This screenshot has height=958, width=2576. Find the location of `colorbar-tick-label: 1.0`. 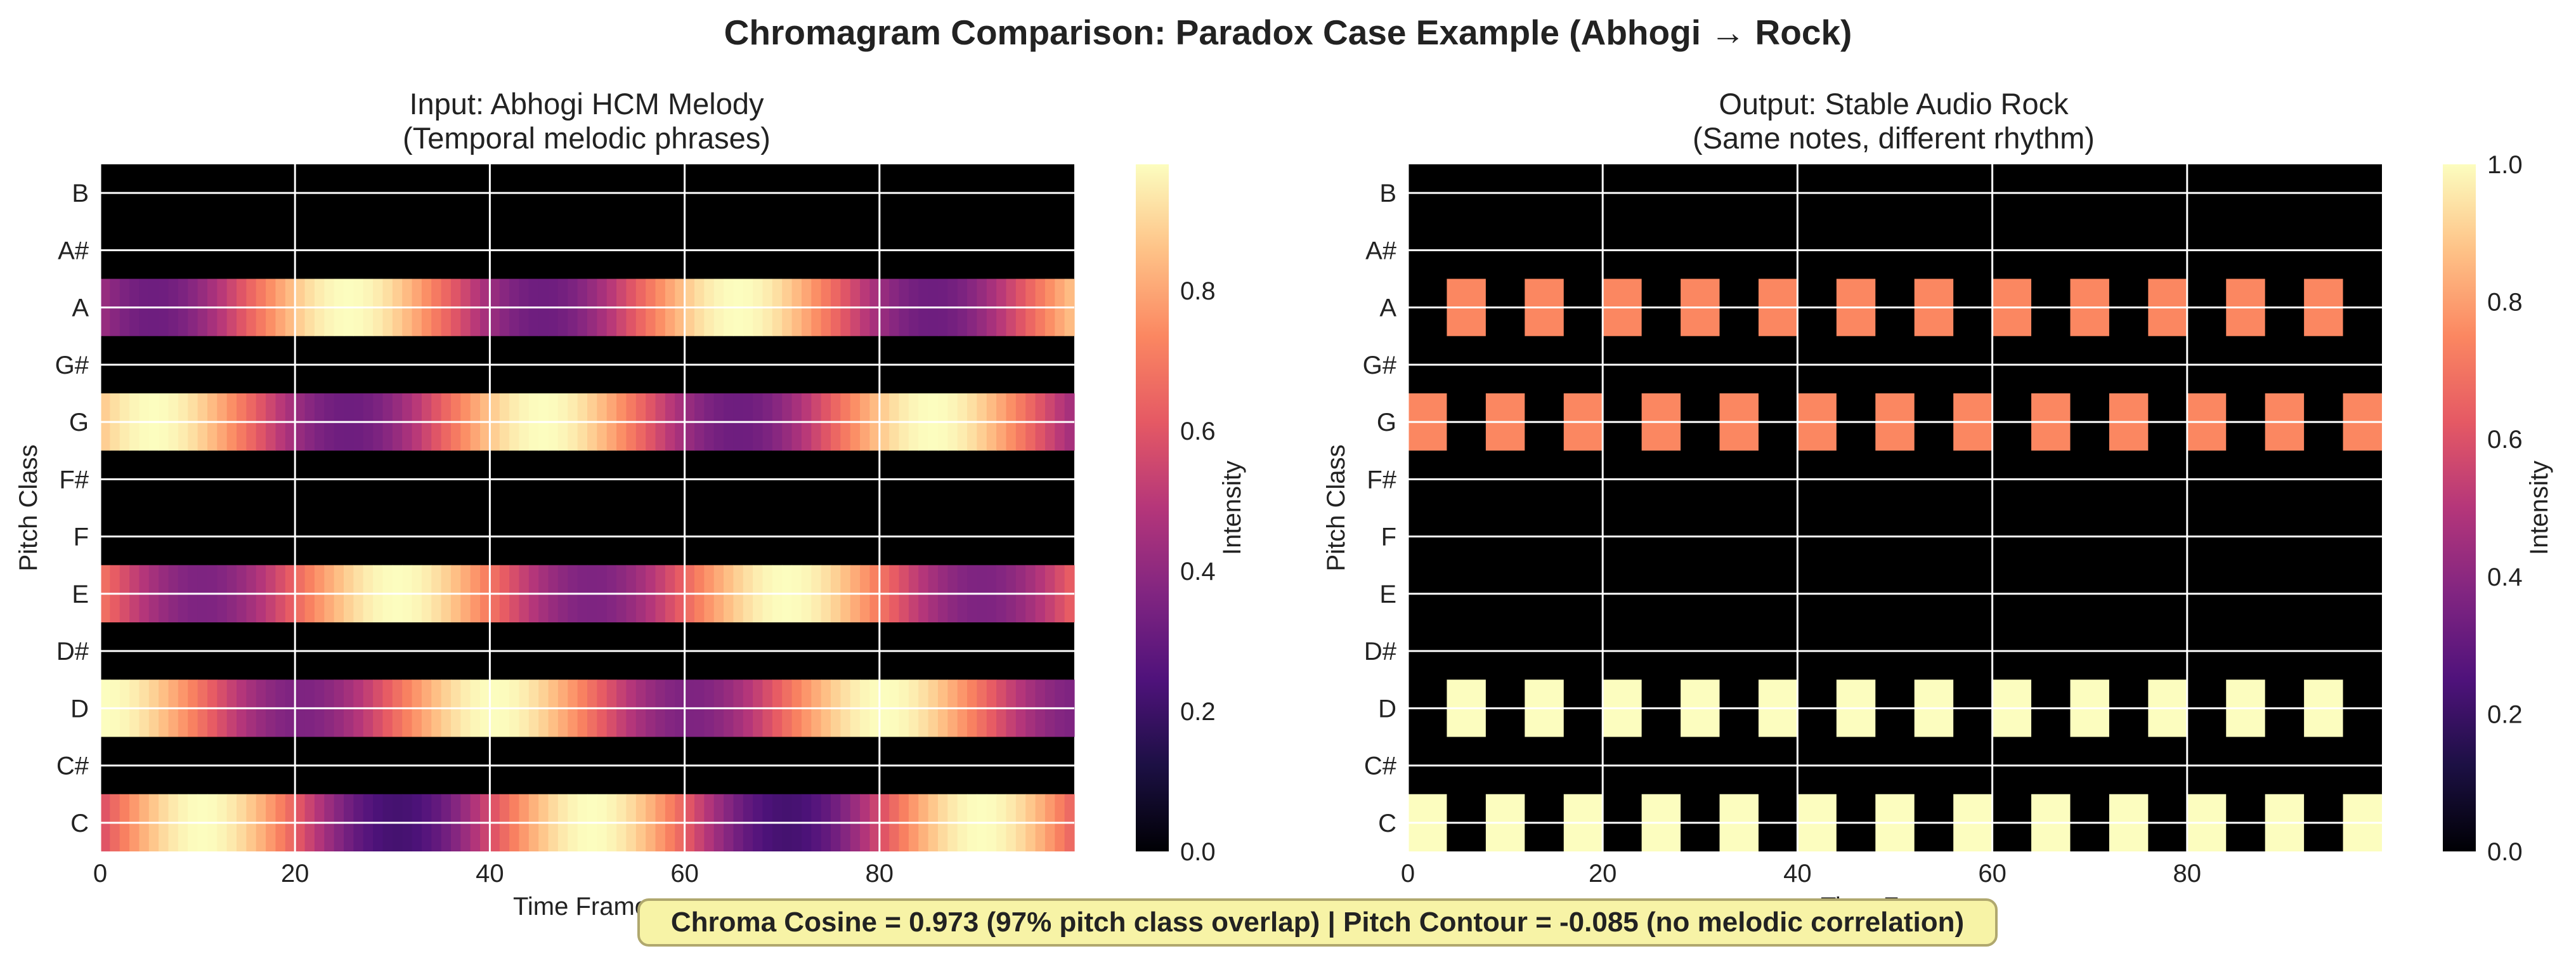

colorbar-tick-label: 1.0 is located at coordinates (2505, 165).